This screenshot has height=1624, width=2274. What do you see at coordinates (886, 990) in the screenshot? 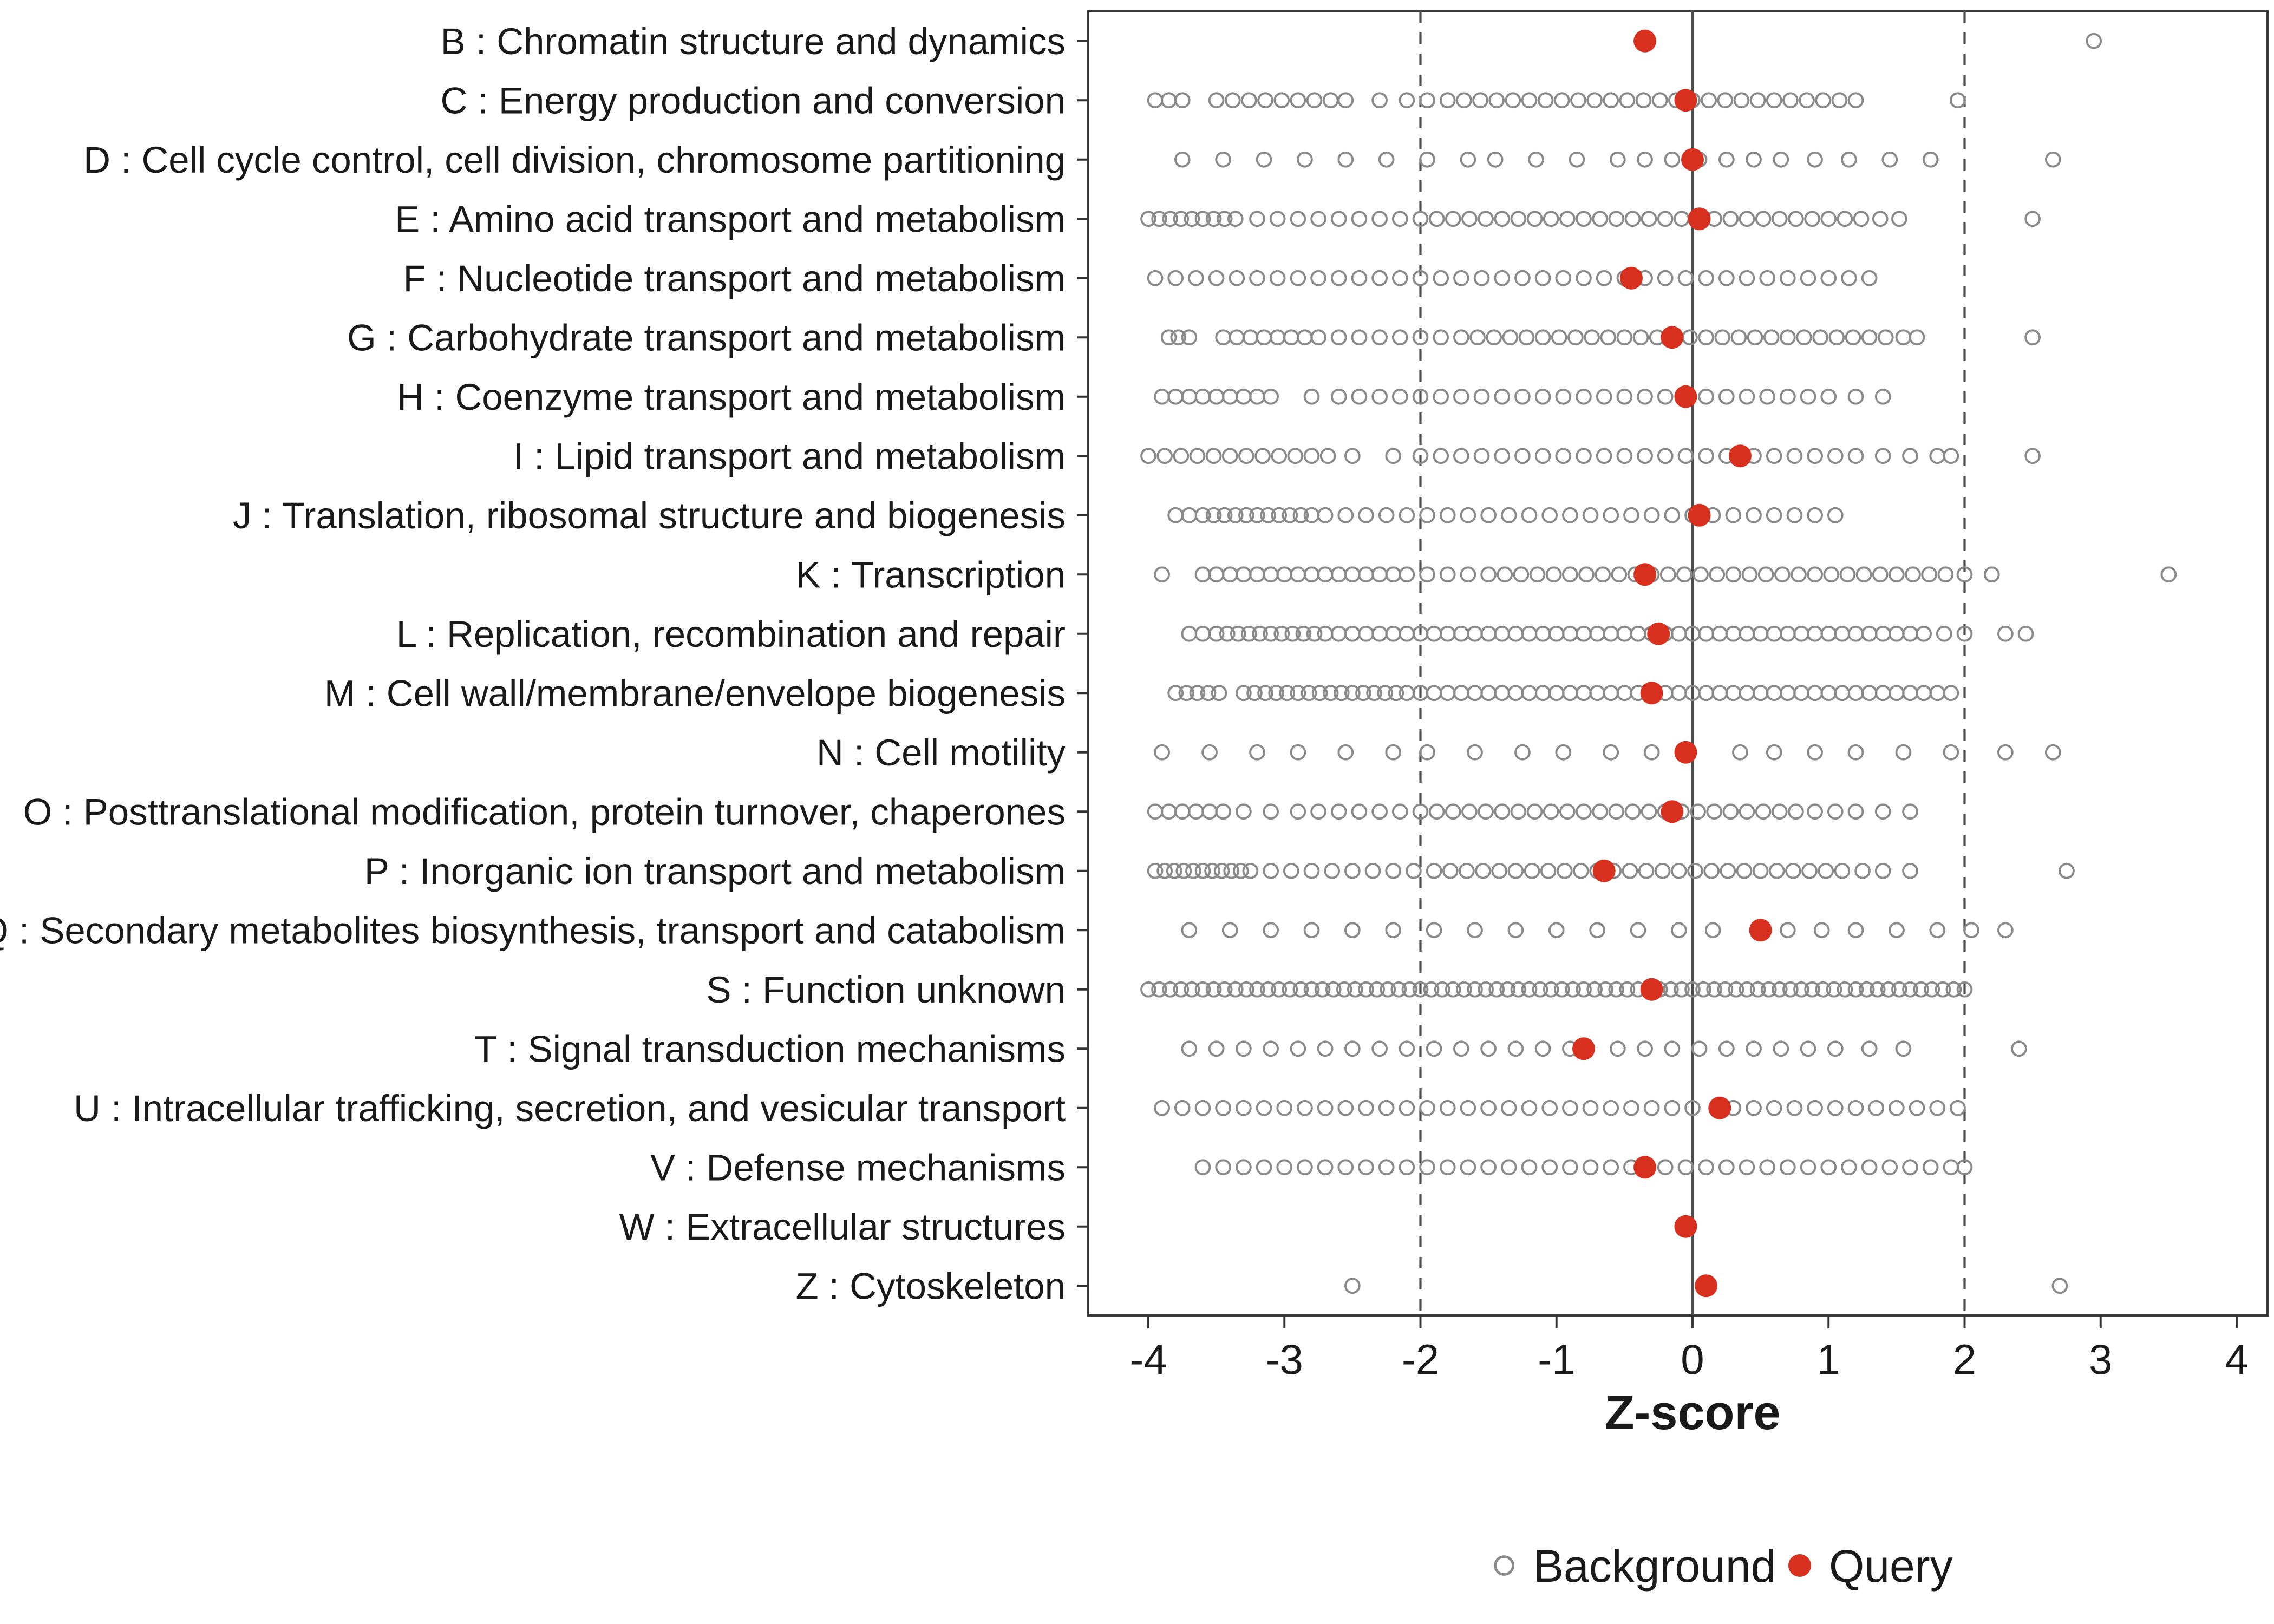
I see `category-label: S : Function unknown` at bounding box center [886, 990].